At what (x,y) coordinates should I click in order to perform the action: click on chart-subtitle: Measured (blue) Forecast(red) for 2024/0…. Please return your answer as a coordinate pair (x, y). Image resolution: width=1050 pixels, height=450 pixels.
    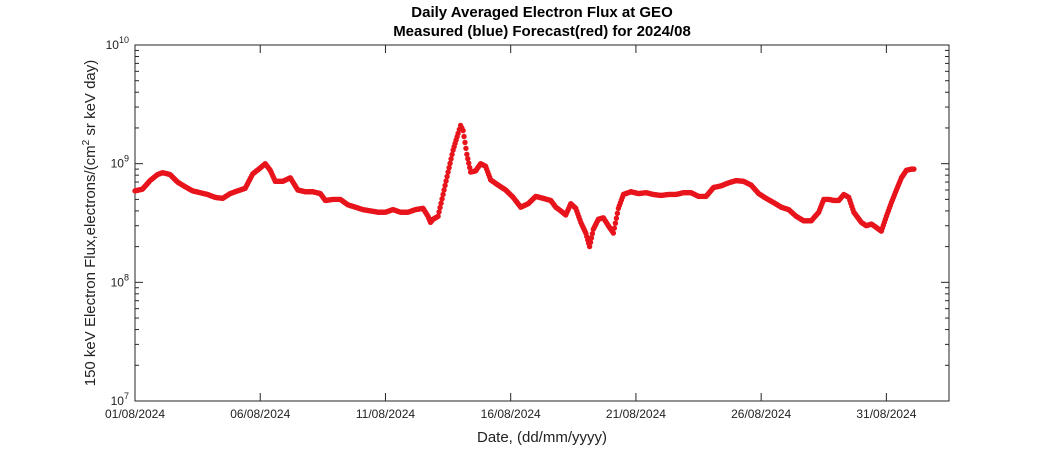
    Looking at the image, I should click on (542, 31).